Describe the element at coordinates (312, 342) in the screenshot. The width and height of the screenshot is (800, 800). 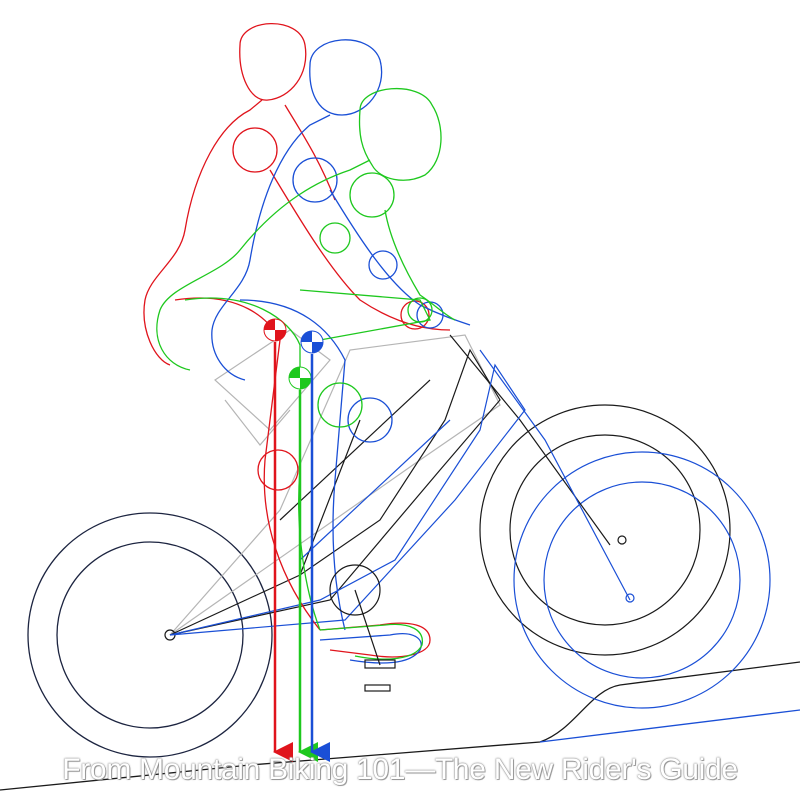
I see `com-marker-blue` at that location.